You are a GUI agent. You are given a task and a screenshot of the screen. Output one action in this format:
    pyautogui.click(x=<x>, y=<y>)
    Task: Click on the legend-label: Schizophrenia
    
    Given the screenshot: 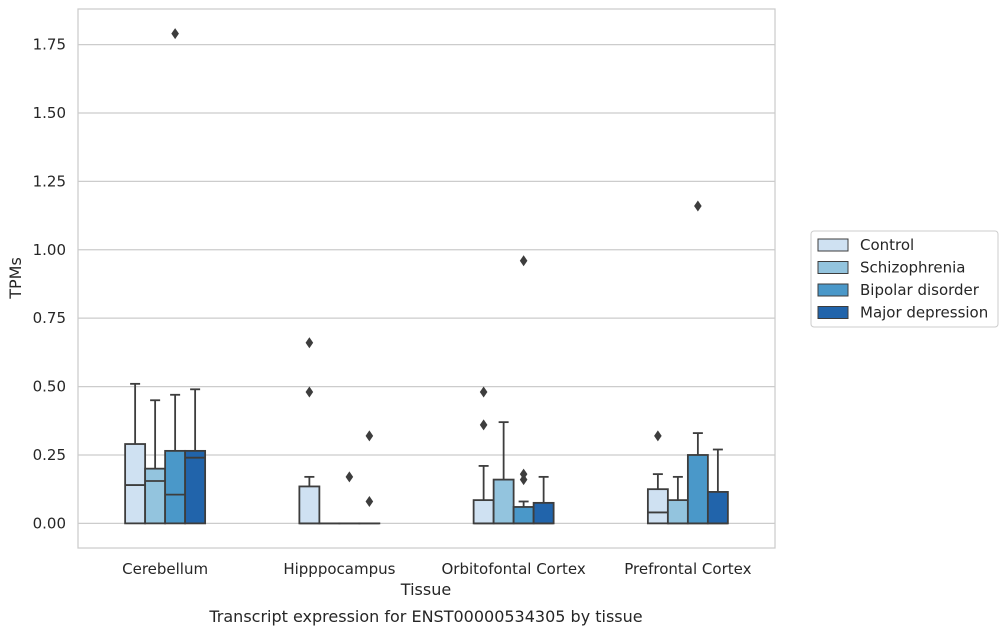 What is the action you would take?
    pyautogui.click(x=912, y=268)
    